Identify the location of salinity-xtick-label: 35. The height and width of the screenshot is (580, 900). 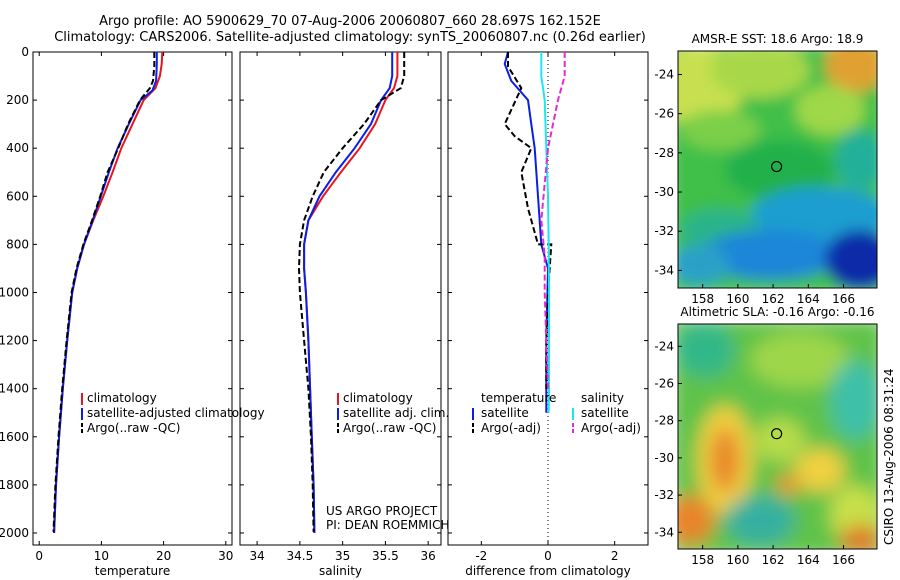
(342, 556).